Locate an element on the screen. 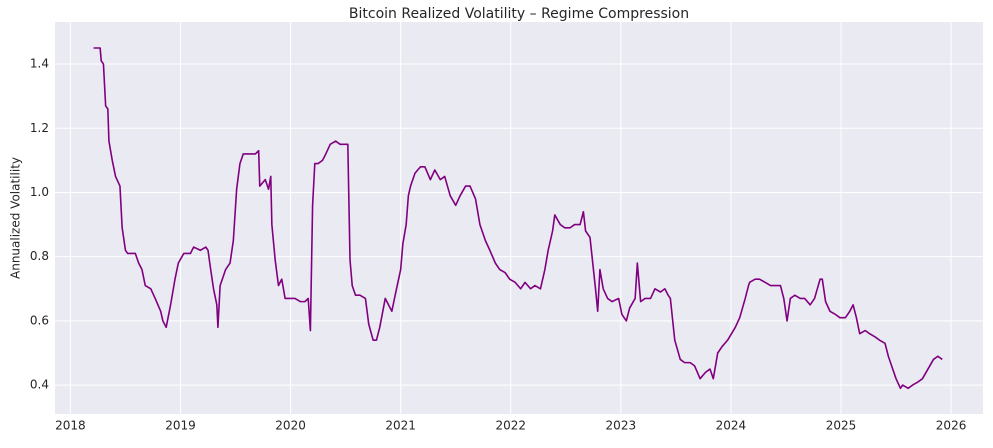  x-tick-label: 2021 is located at coordinates (400, 426).